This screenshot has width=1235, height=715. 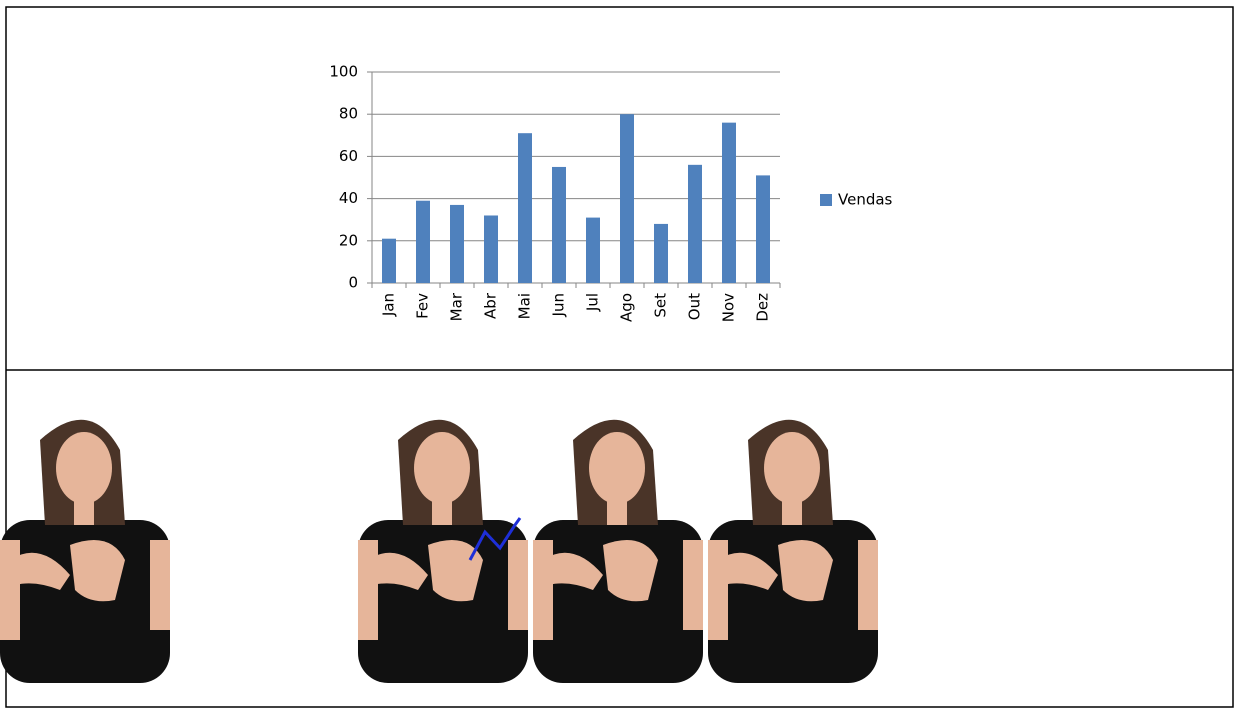 I want to click on x-tick-label: Mai, so click(x=525, y=306).